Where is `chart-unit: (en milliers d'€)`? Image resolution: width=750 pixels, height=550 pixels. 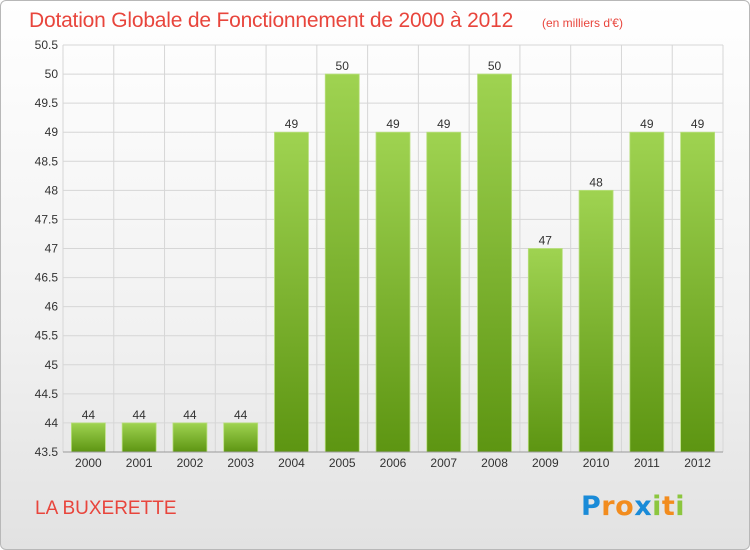 chart-unit: (en milliers d'€) is located at coordinates (582, 23).